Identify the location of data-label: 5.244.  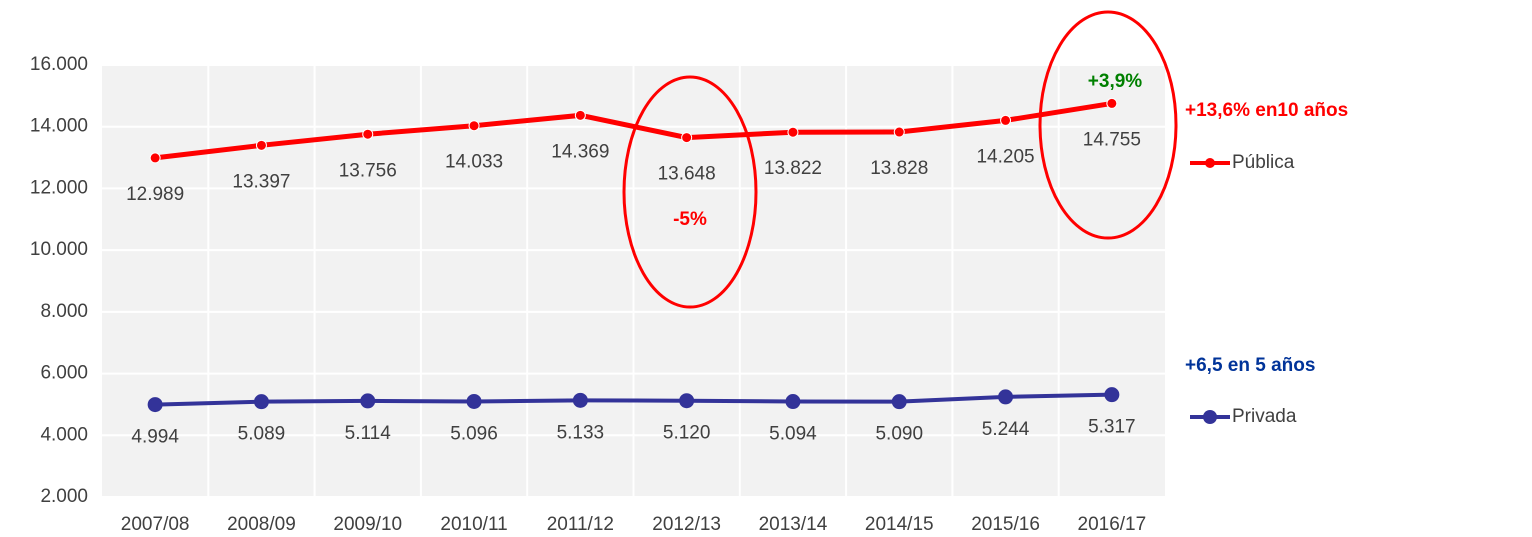
(1006, 429).